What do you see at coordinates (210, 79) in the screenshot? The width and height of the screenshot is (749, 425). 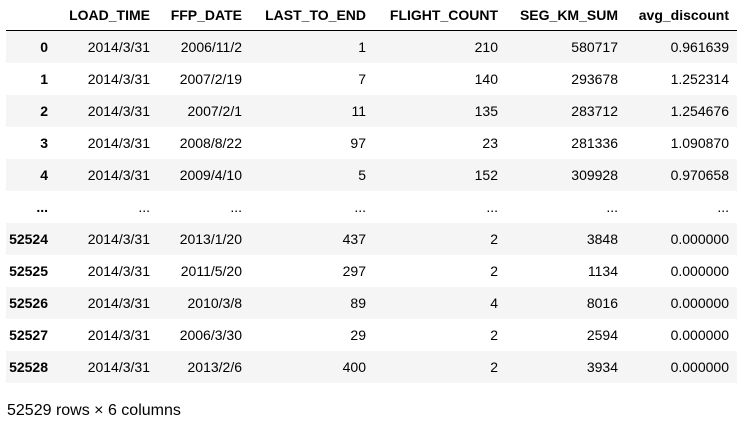 I see `cell-ffp-date: 2007/2/19` at bounding box center [210, 79].